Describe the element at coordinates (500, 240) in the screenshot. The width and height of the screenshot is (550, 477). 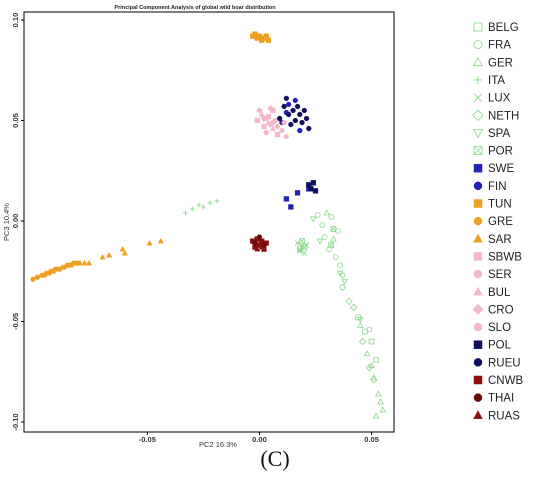
I see `legend-label: SAR` at that location.